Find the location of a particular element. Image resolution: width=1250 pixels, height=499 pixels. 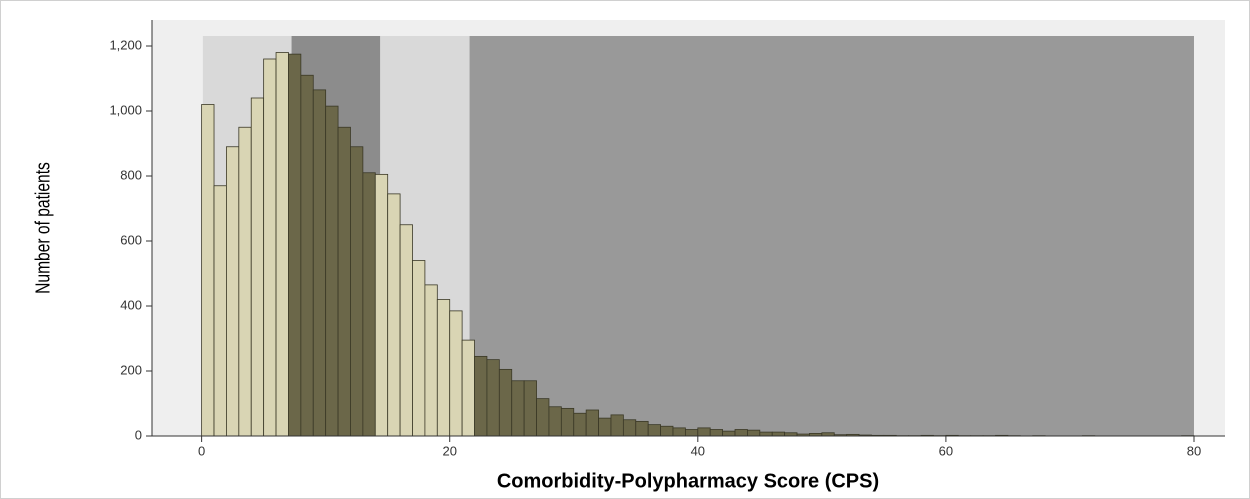

y-tick-label: 600 is located at coordinates (131, 239).